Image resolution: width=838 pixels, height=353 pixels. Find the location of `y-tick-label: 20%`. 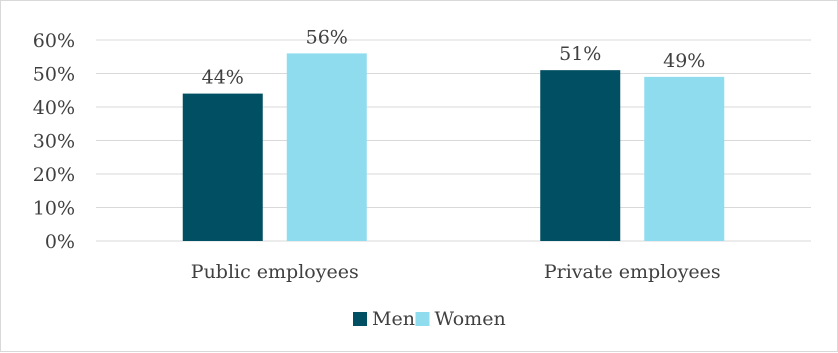

y-tick-label: 20% is located at coordinates (54, 175).